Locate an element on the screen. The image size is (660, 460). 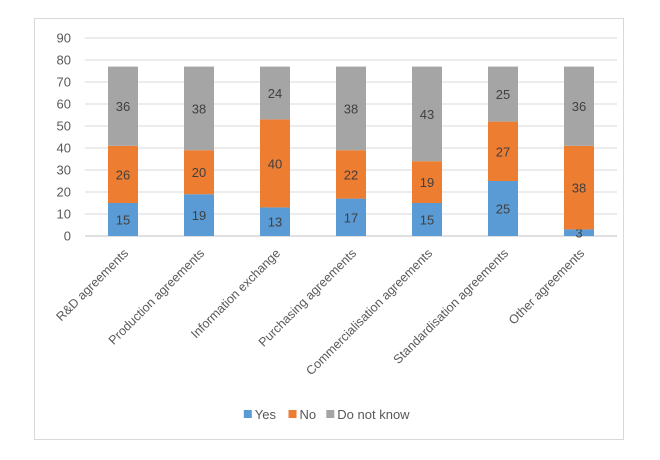
data-label: 20 is located at coordinates (199, 172).